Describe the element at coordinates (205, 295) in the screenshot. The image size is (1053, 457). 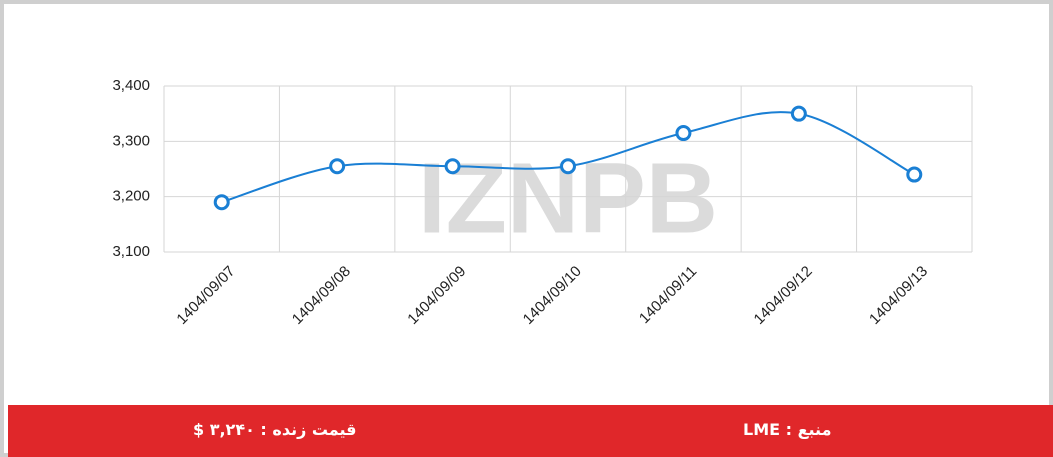
I see `x-tick-label: 1404/09/07` at that location.